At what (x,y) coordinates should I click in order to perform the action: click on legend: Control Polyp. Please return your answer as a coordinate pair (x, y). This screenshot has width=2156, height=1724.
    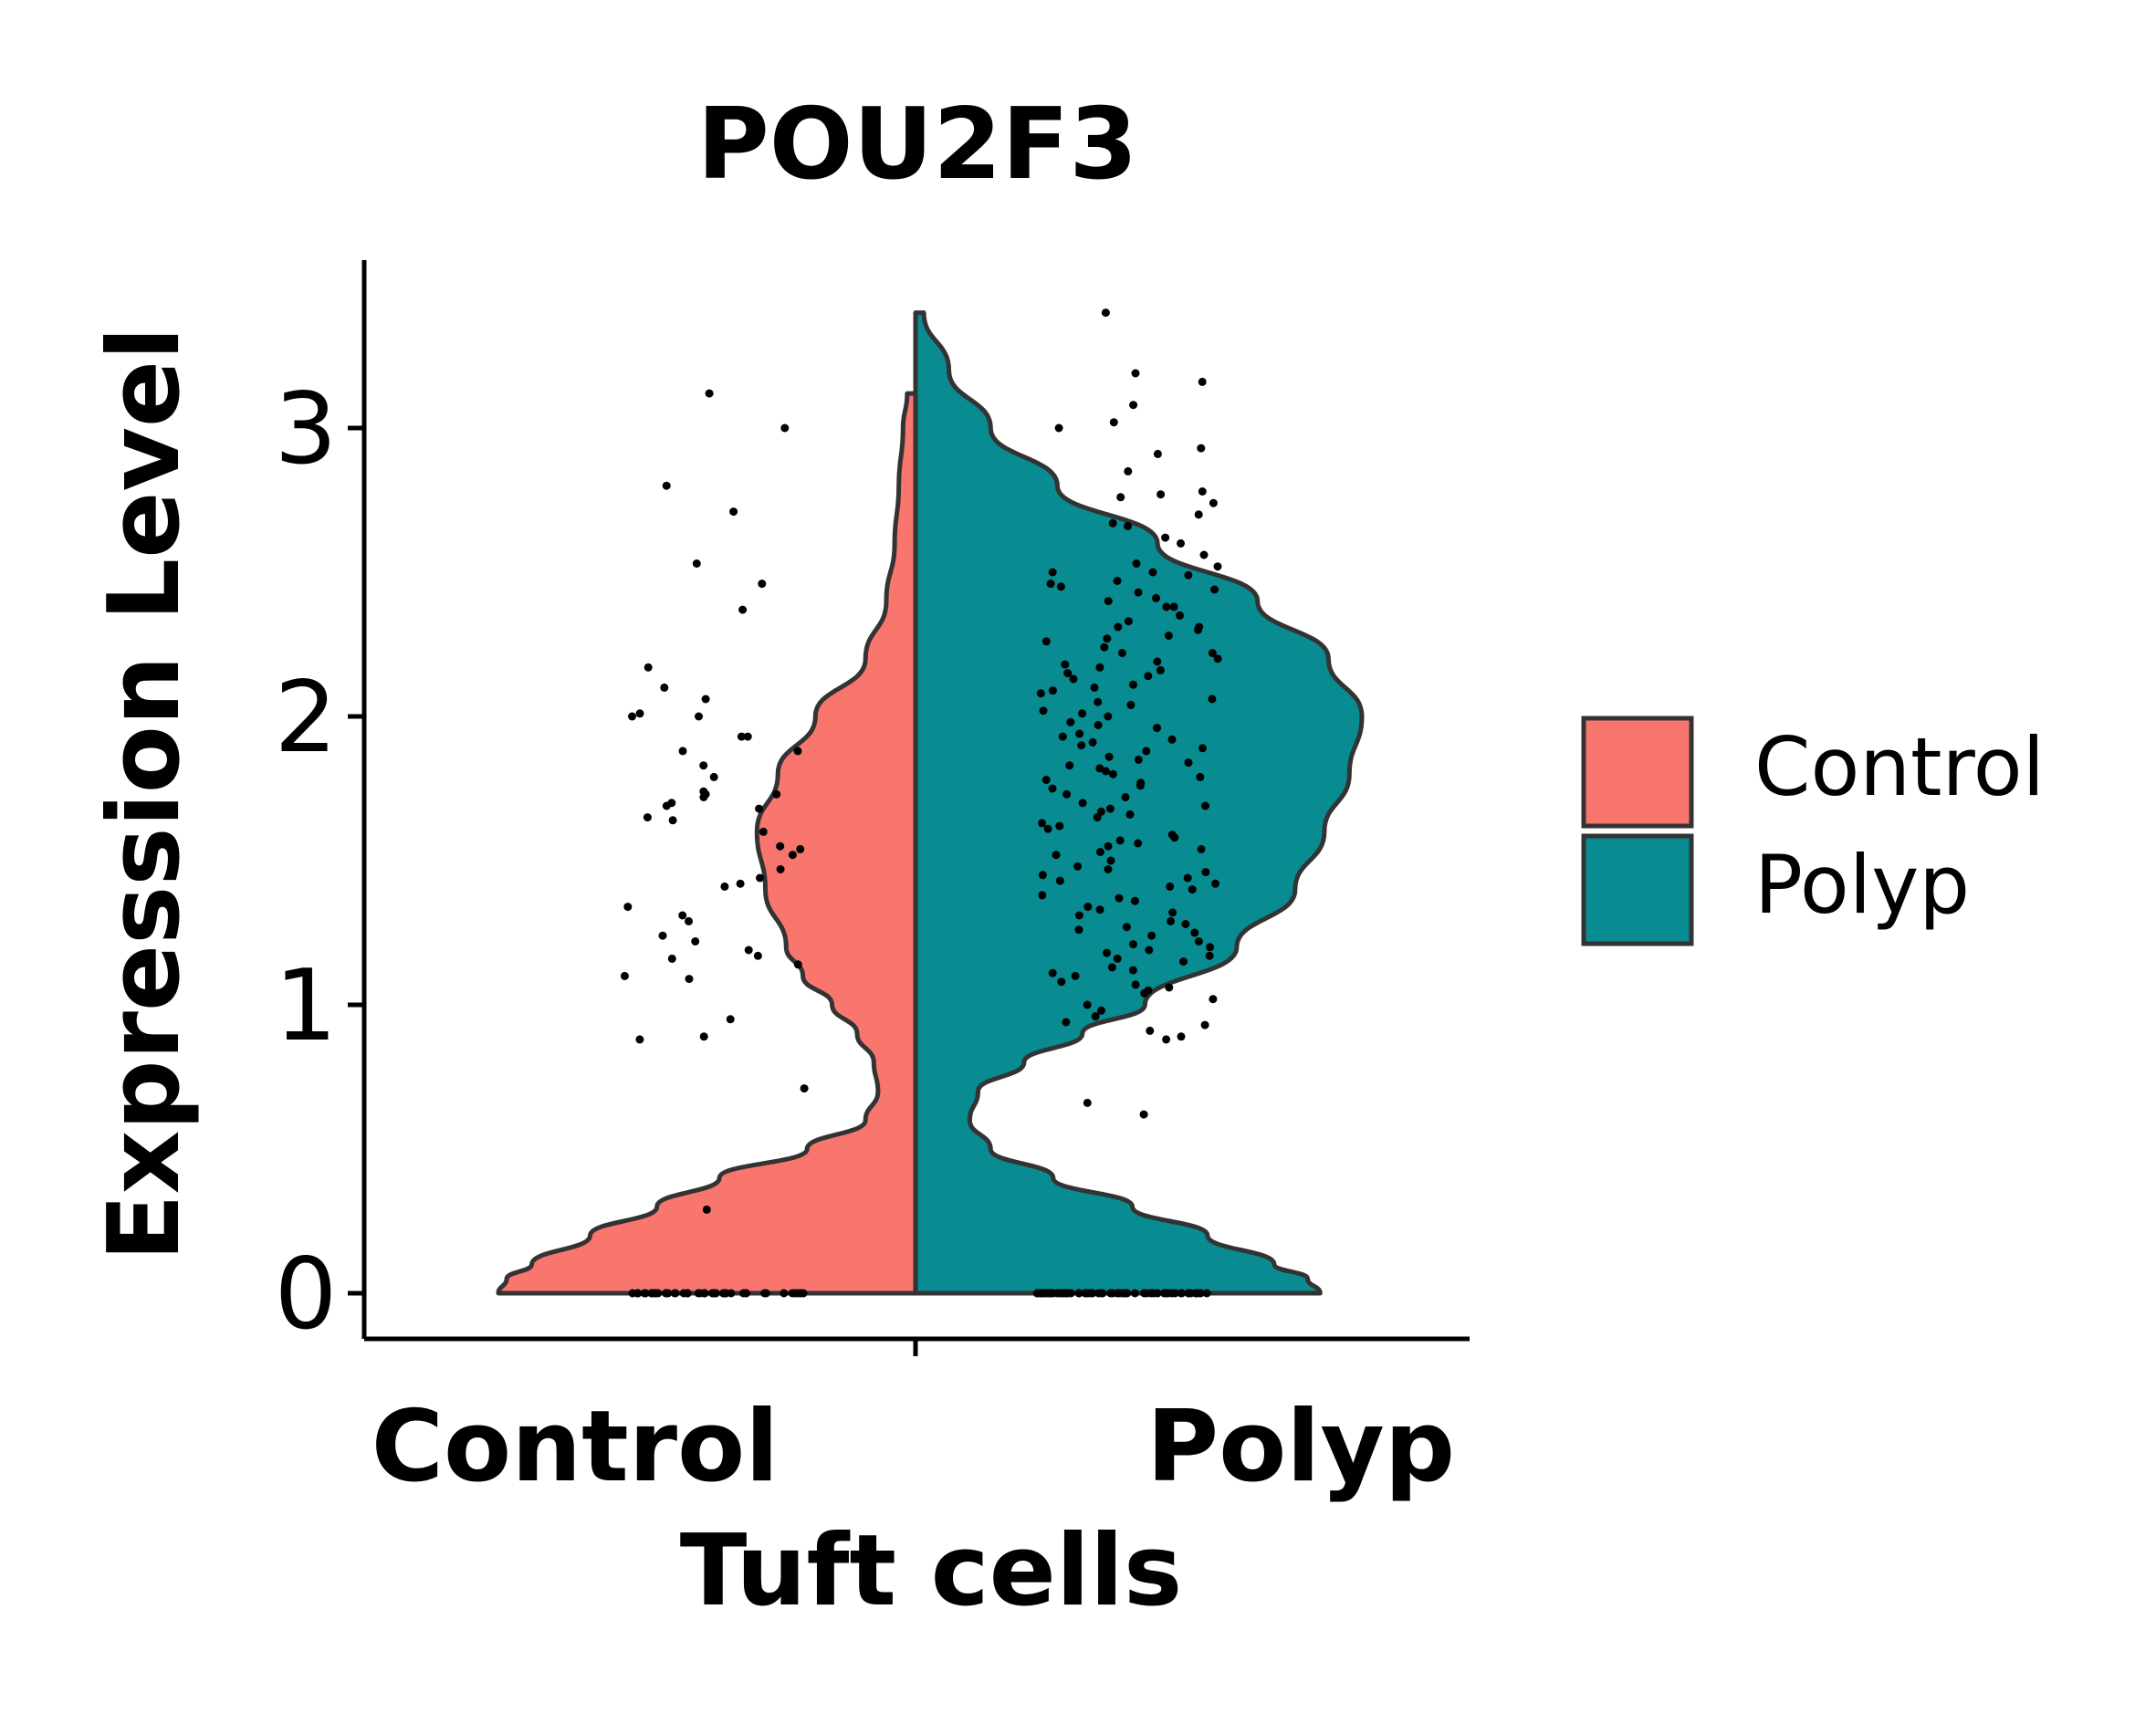
    Looking at the image, I should click on (1813, 831).